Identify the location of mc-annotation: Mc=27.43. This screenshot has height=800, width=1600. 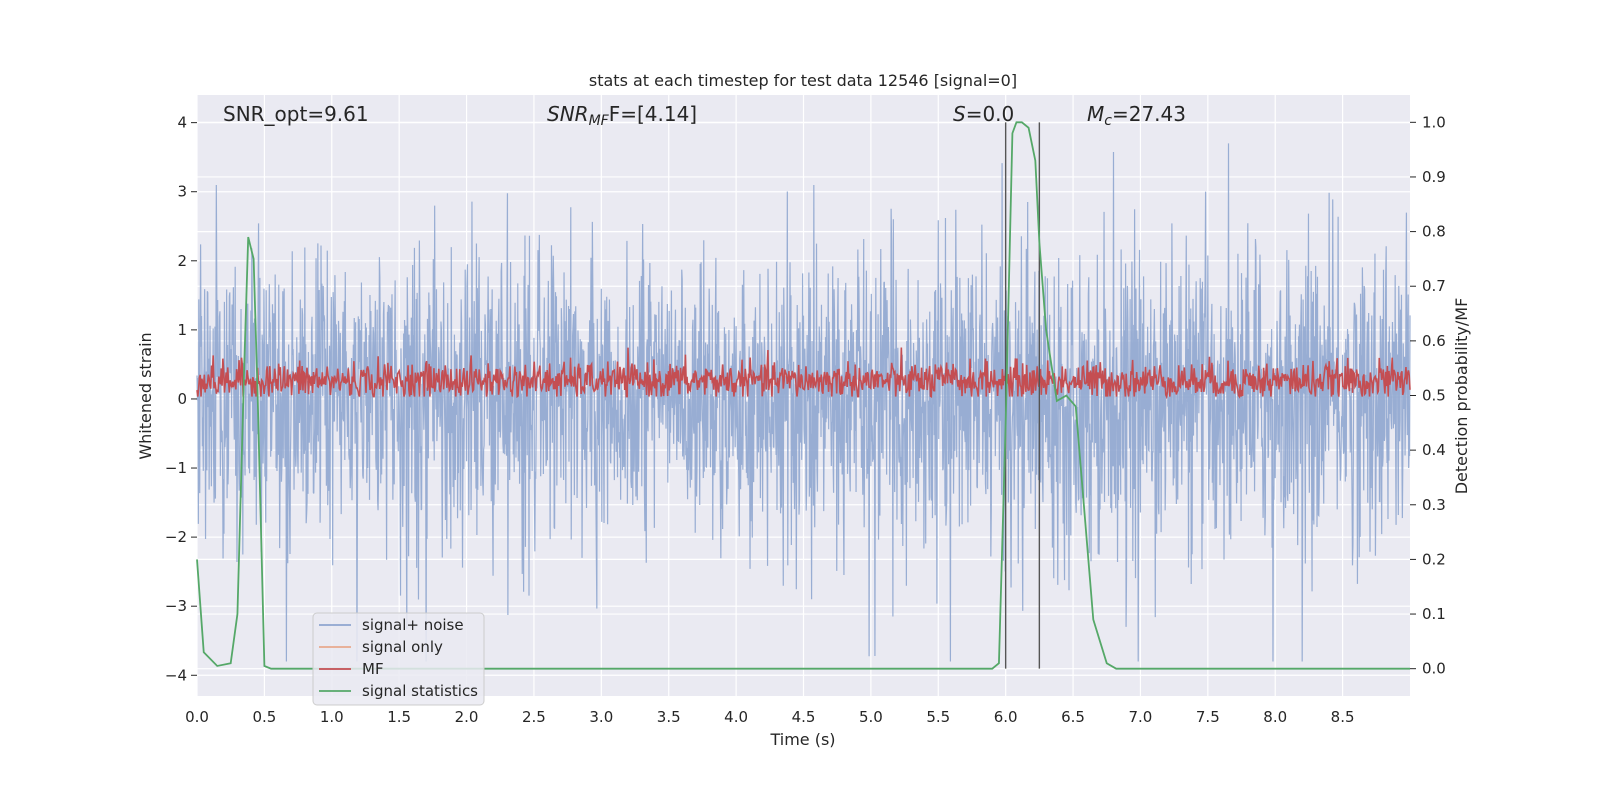
(1136, 115).